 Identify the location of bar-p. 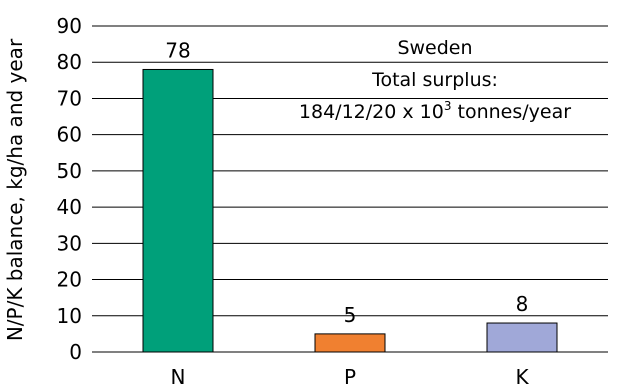
(350, 343).